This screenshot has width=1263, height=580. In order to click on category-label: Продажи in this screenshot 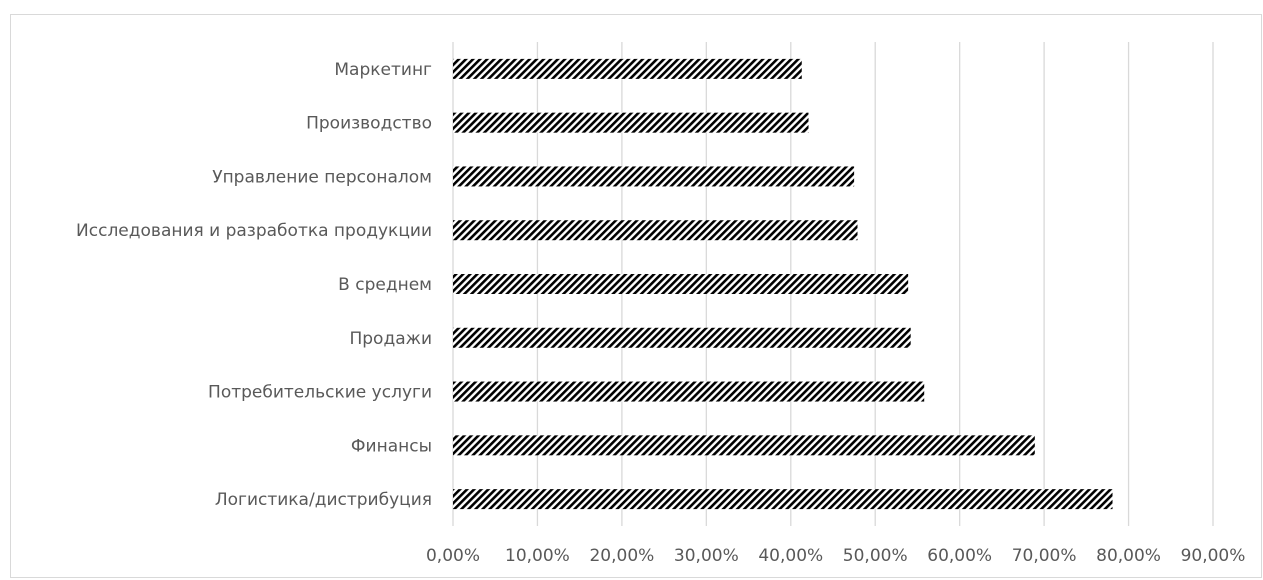, I will do `click(390, 339)`.